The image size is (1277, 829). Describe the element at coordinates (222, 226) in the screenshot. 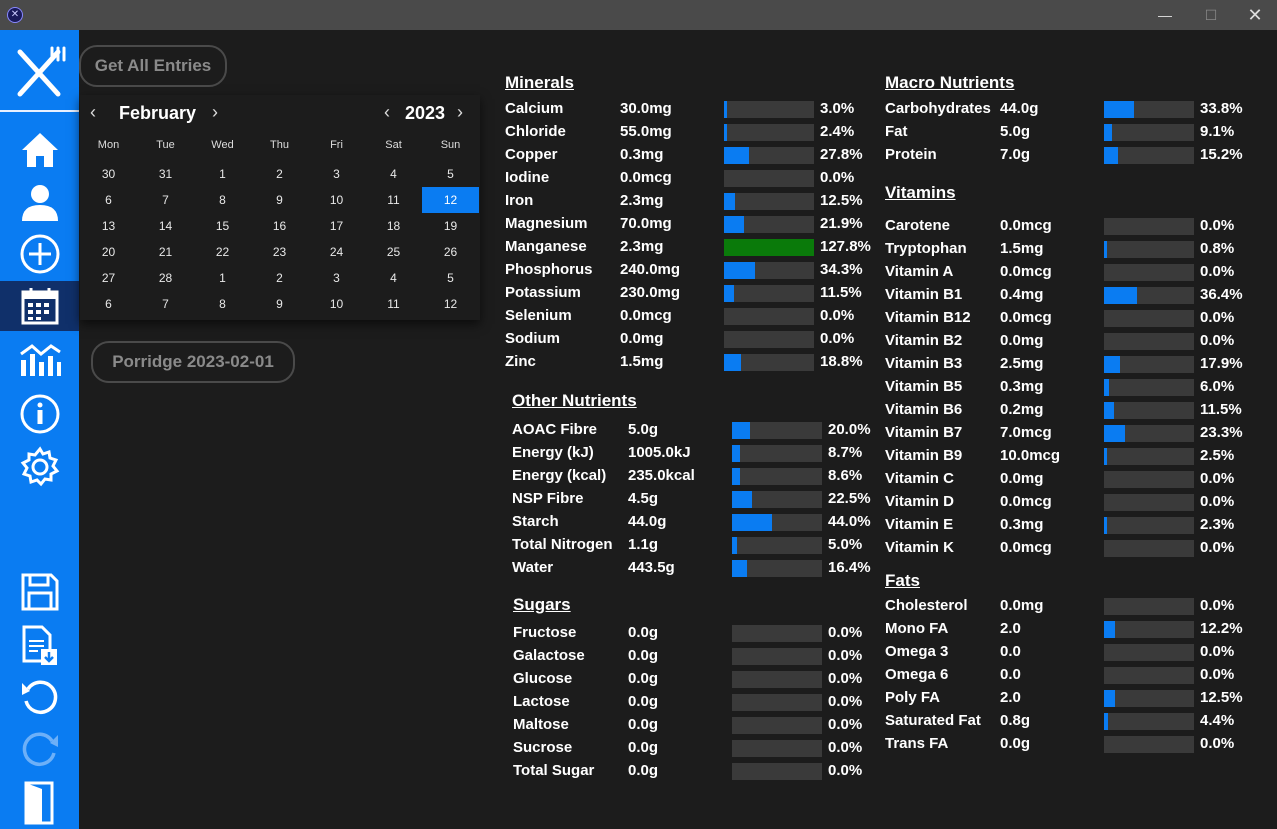

I see `calendar-day: 15` at that location.